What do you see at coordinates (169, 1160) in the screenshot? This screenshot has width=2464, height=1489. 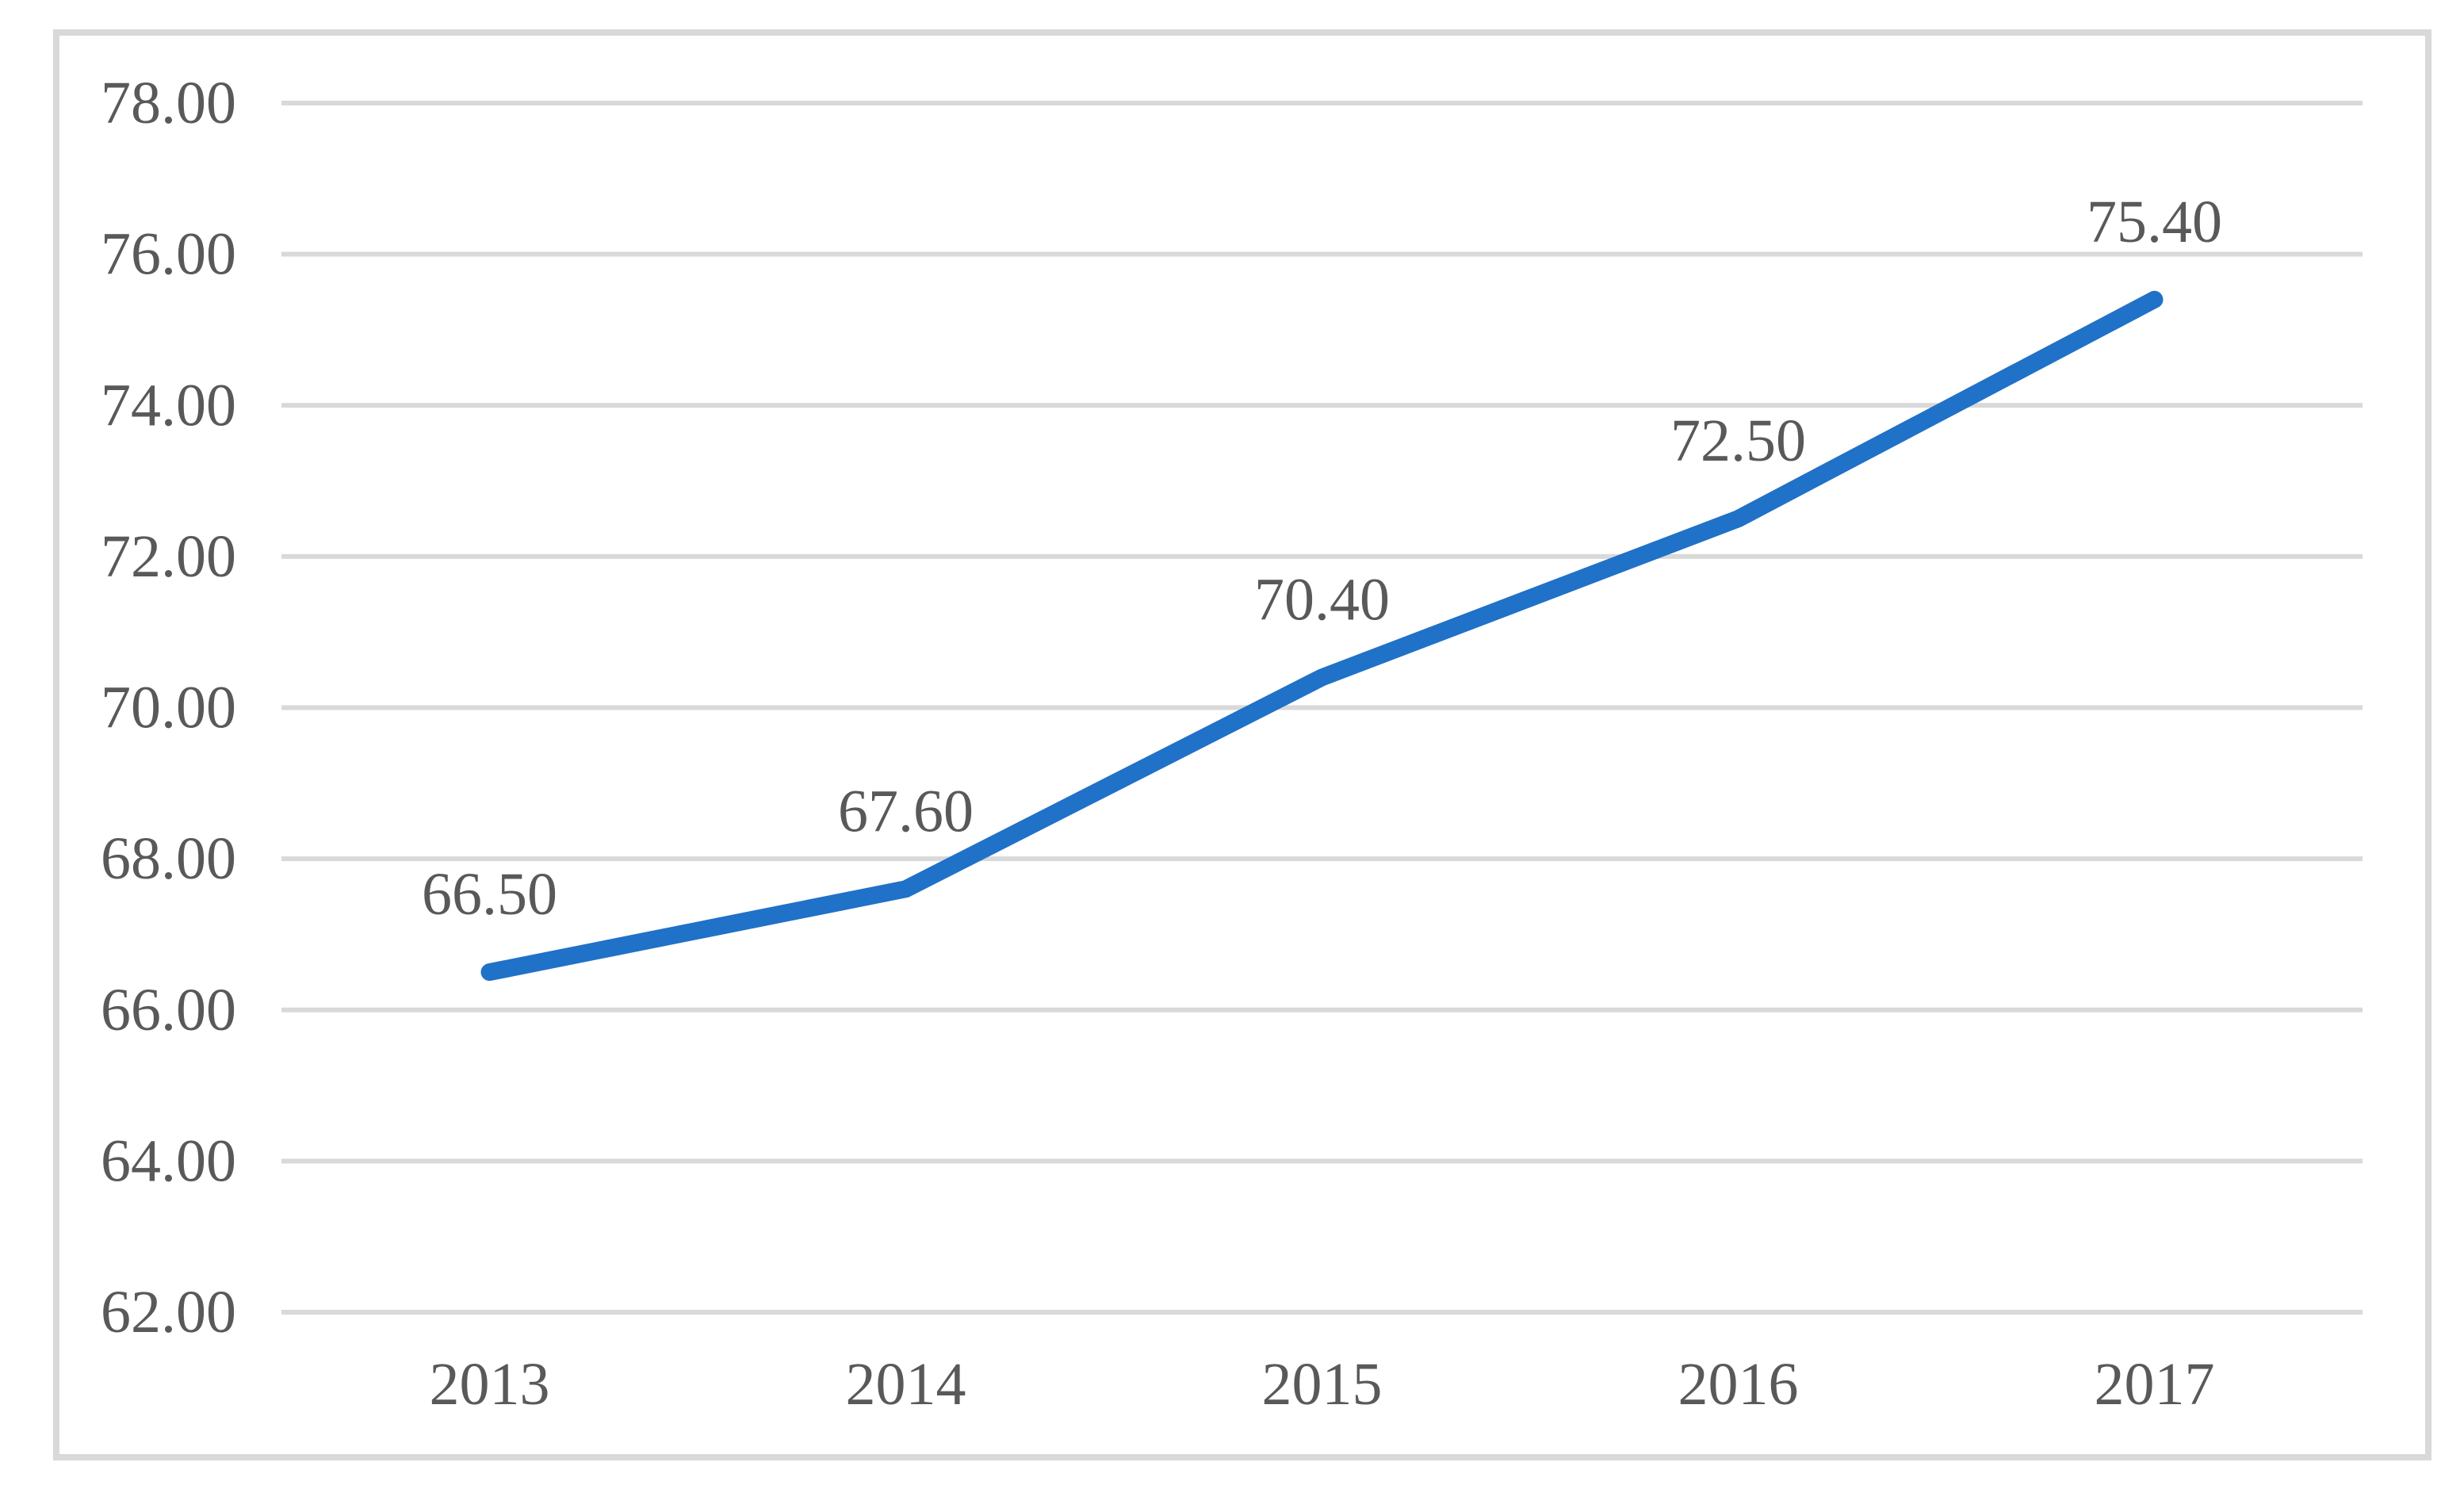 I see `y-axis-tick-label: 64.00` at bounding box center [169, 1160].